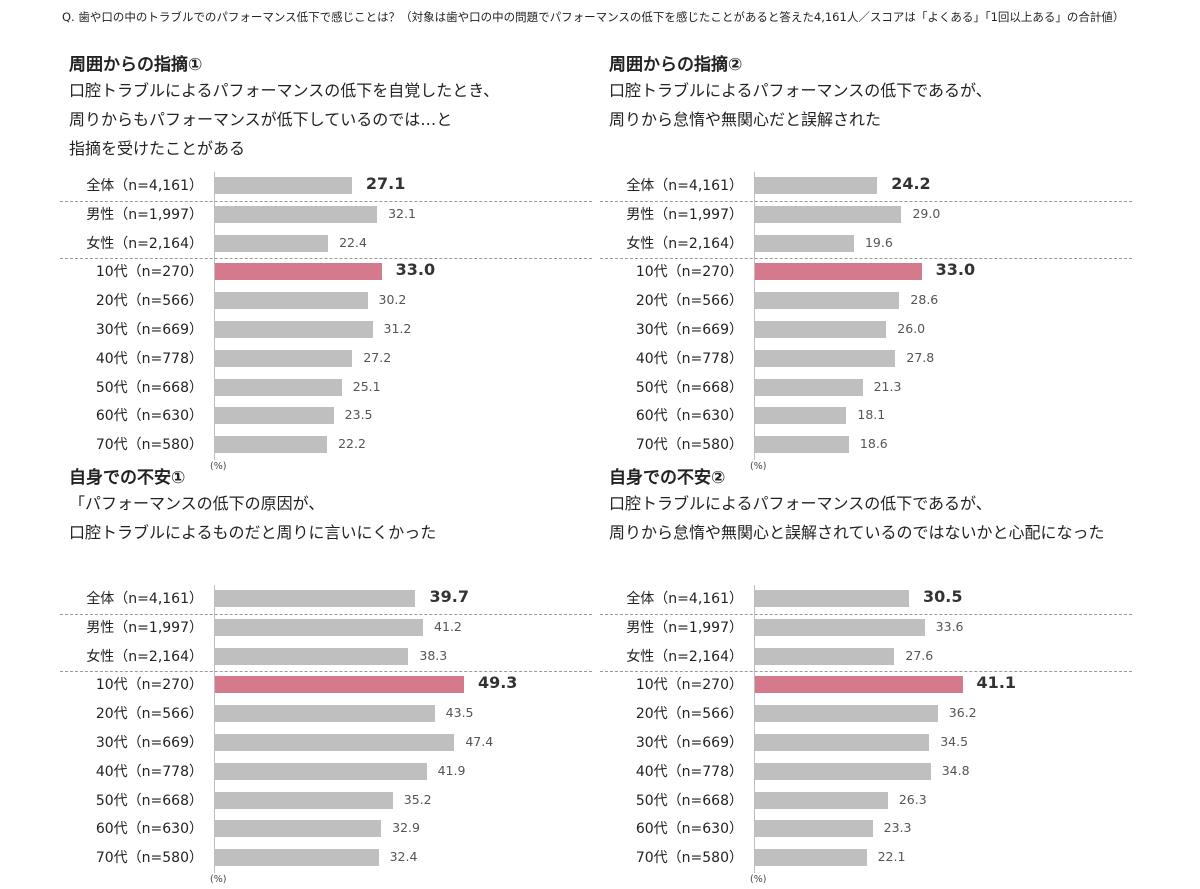 The image size is (1200, 889). Describe the element at coordinates (417, 799) in the screenshot. I see `data-label: 35.2` at that location.